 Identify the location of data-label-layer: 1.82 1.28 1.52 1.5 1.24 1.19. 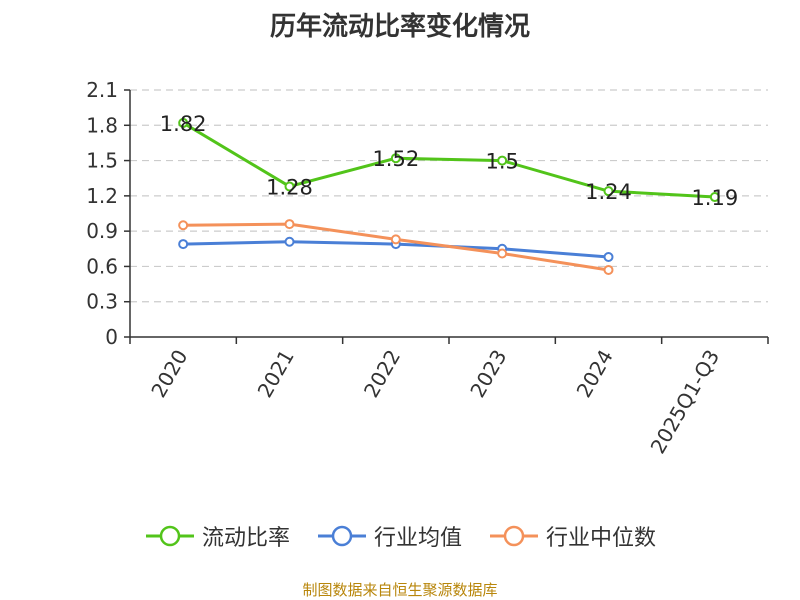
(449, 161).